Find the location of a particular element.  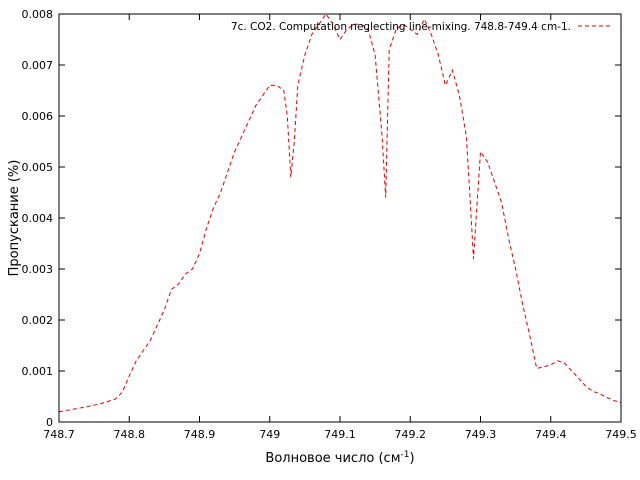

x-axis-title-text: Волновое число (см is located at coordinates (332, 458).